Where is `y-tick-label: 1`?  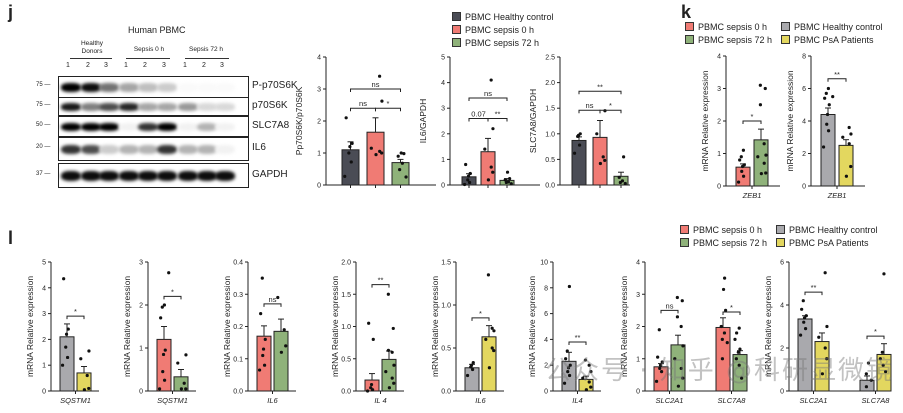 y-tick-label: 1 is located at coordinates (141, 349).